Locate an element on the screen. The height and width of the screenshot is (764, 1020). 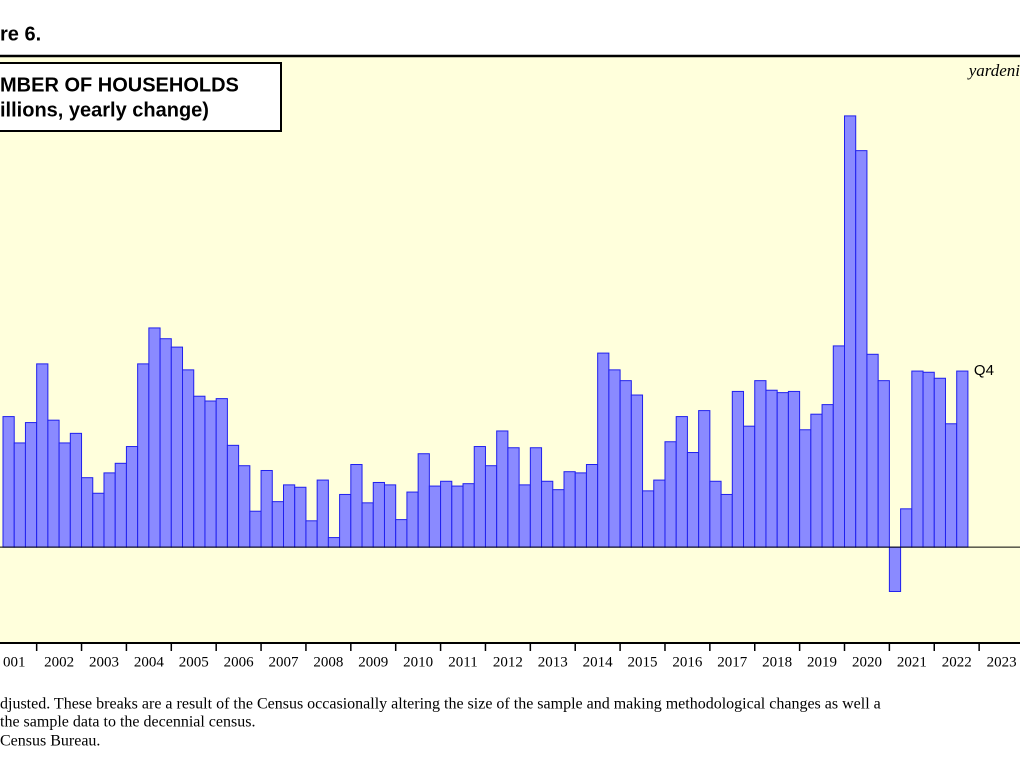
x-tick-label: 2009 is located at coordinates (373, 662).